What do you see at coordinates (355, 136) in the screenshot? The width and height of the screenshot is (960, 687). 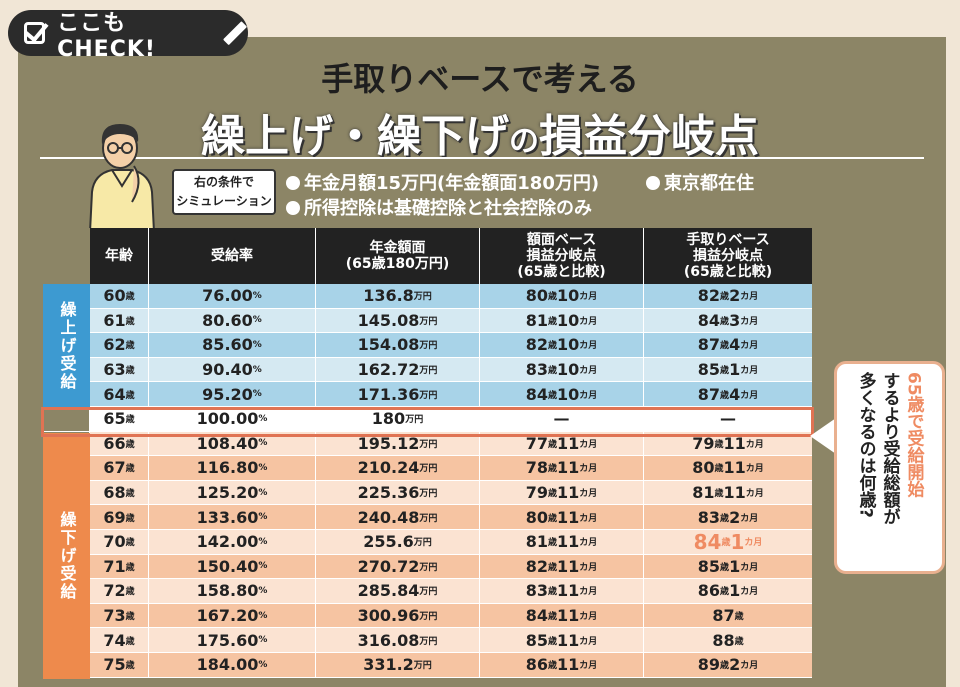 I see `title-part-a: 繰上げ・繰下げ` at bounding box center [355, 136].